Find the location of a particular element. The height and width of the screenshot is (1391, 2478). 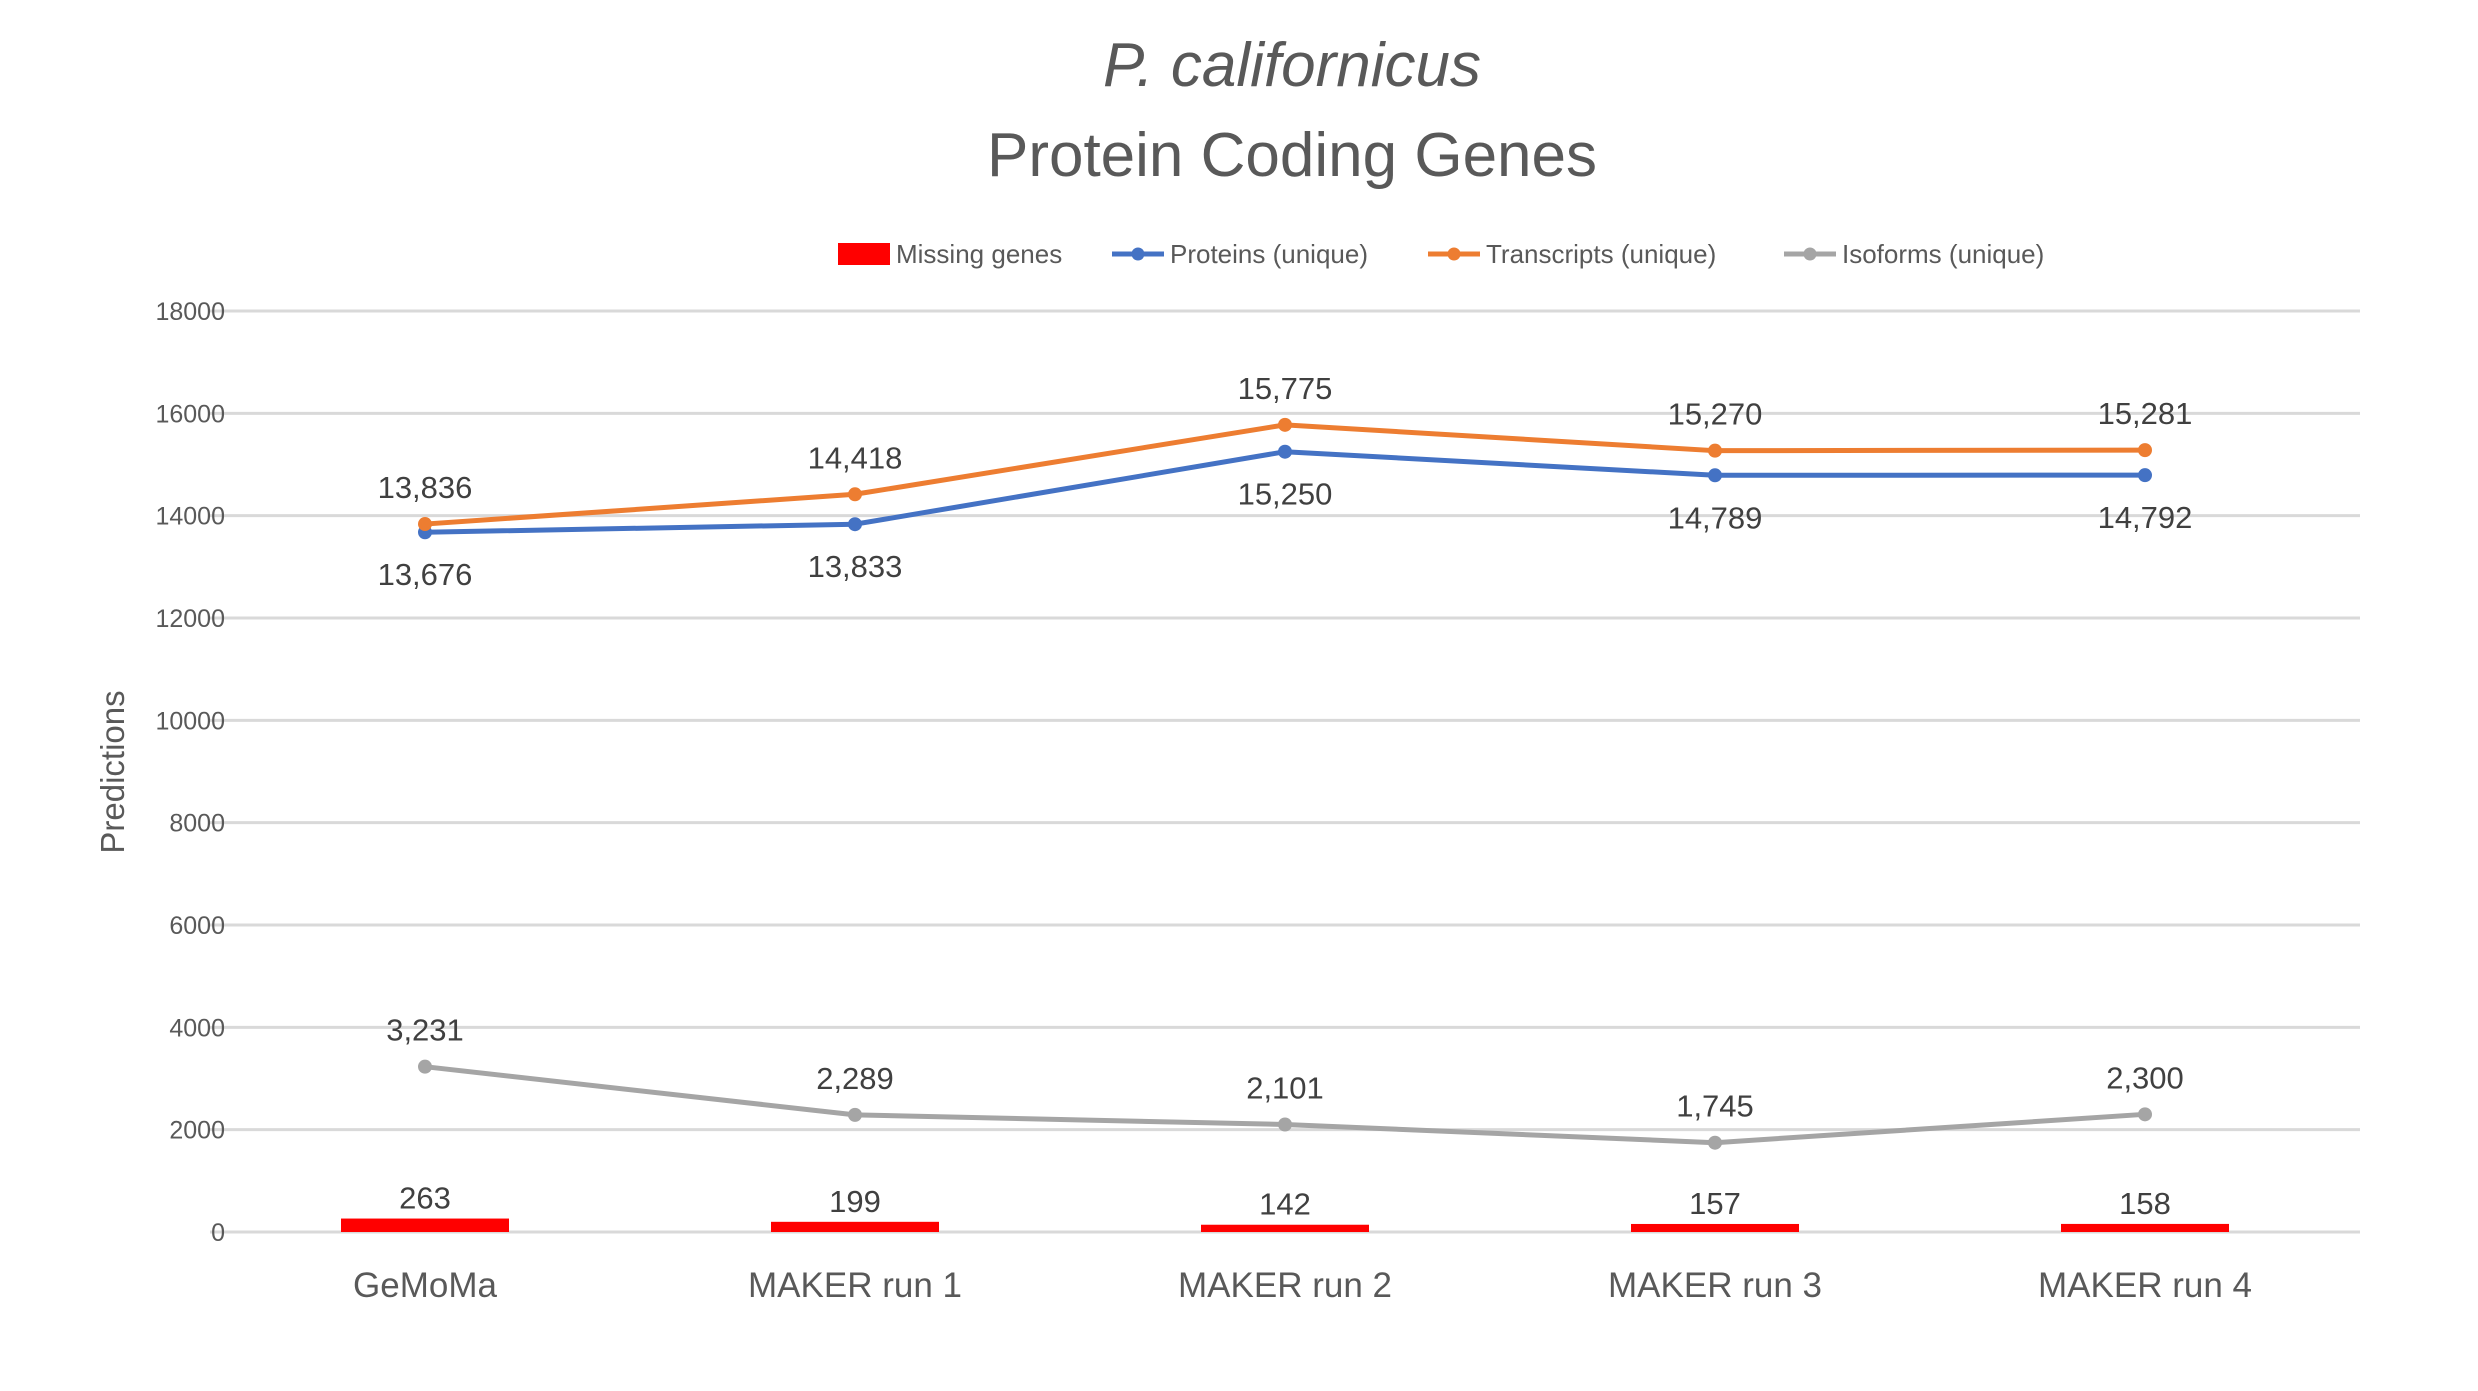

legend-entry-missing-genes: Missing genes is located at coordinates (950, 254).